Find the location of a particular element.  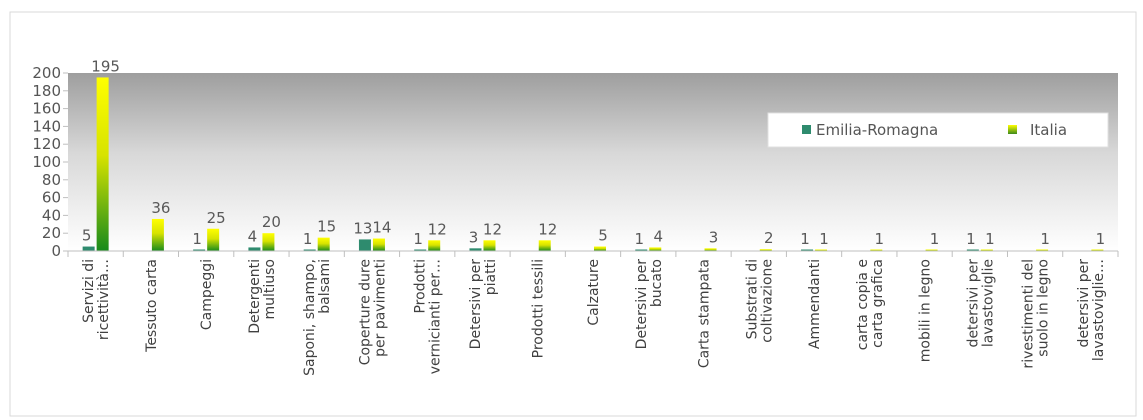

x-category-label: mobili in legno is located at coordinates (926, 310).